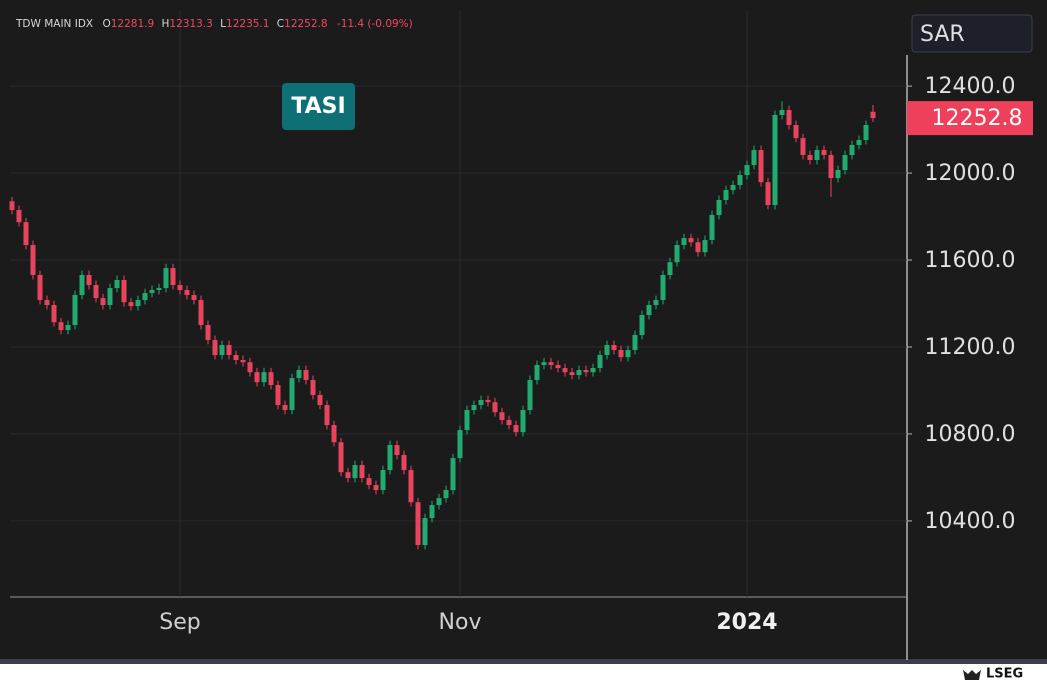 This screenshot has height=685, width=1047. I want to click on ohlc-label: C, so click(280, 24).